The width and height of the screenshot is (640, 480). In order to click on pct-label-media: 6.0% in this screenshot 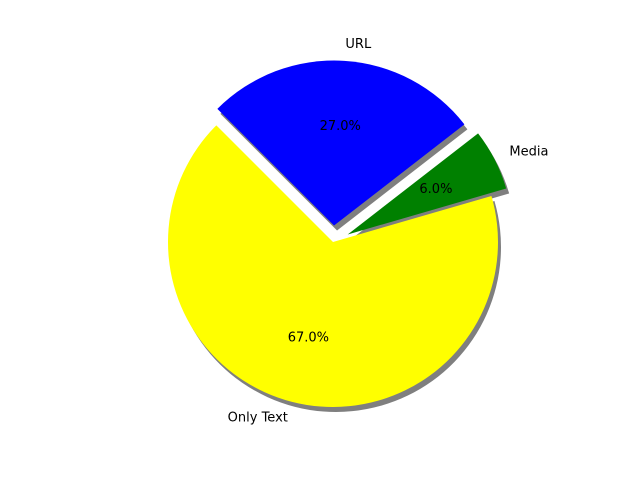, I will do `click(435, 189)`.